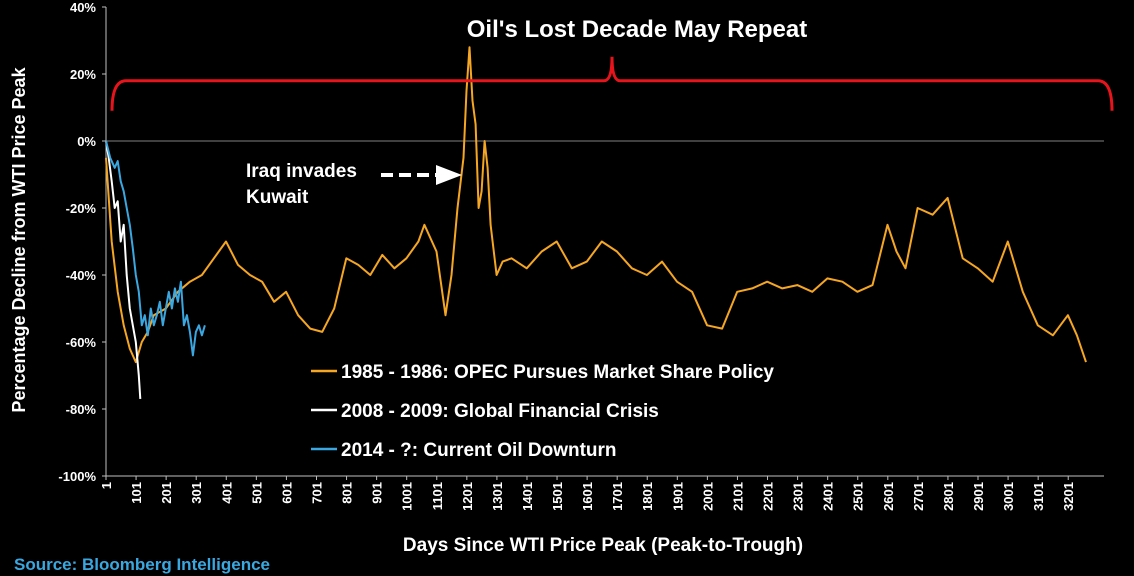 Image resolution: width=1134 pixels, height=576 pixels. Describe the element at coordinates (858, 496) in the screenshot. I see `x-tick-label: 2501` at that location.